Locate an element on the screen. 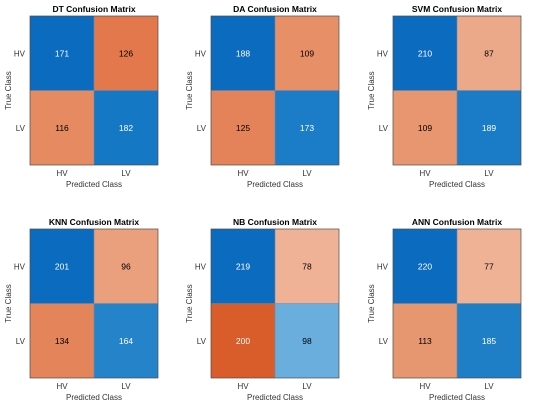 The width and height of the screenshot is (550, 419). cell-value-label: 201 is located at coordinates (62, 266).